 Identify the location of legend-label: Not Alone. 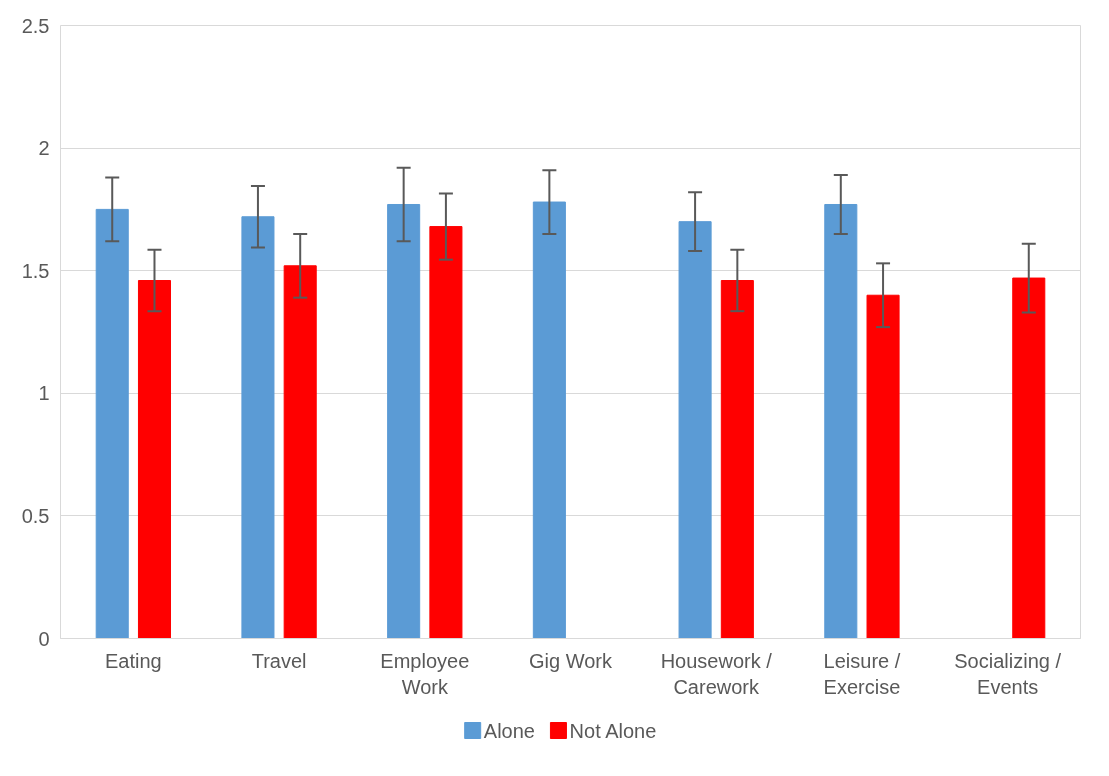
(613, 730).